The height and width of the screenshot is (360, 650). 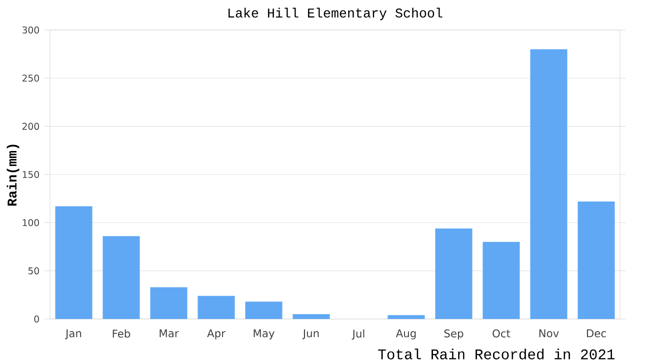 What do you see at coordinates (121, 333) in the screenshot?
I see `x-tick-label: Feb` at bounding box center [121, 333].